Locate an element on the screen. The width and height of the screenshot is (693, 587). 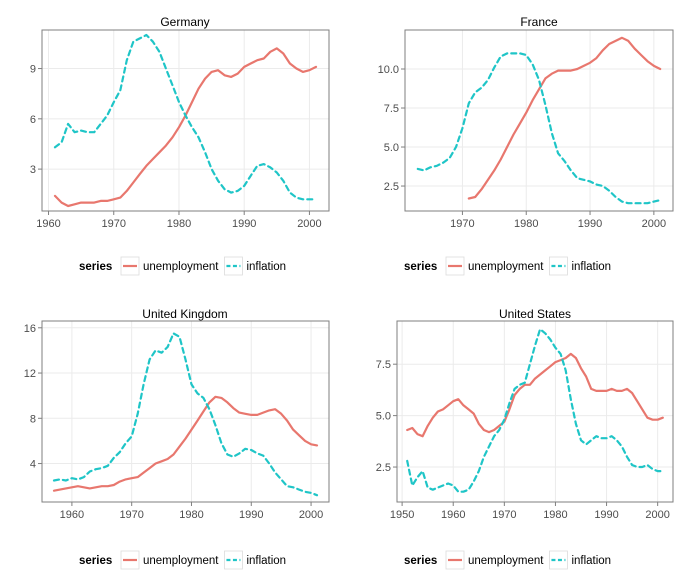
y-tick-label: 9 is located at coordinates (33, 70).